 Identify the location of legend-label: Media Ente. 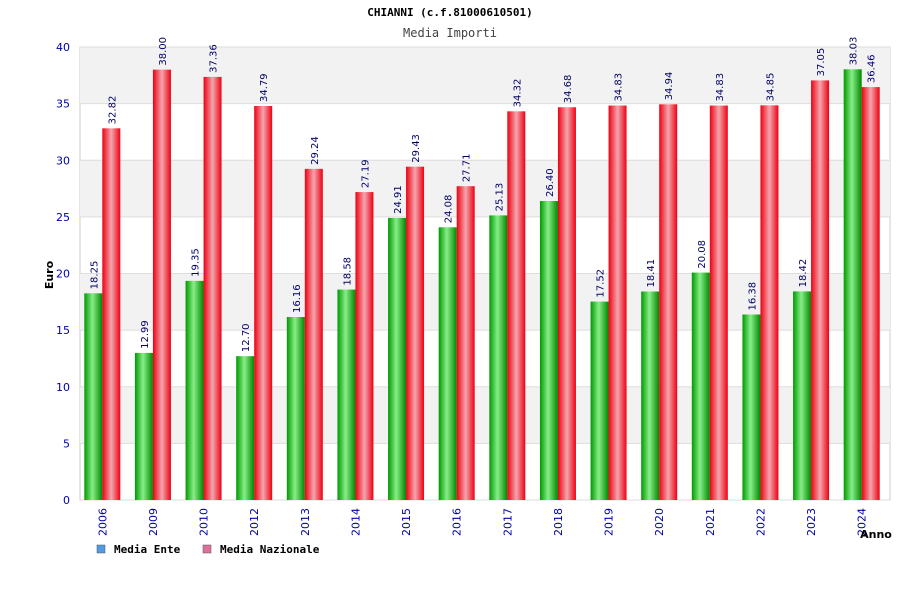
(147, 549).